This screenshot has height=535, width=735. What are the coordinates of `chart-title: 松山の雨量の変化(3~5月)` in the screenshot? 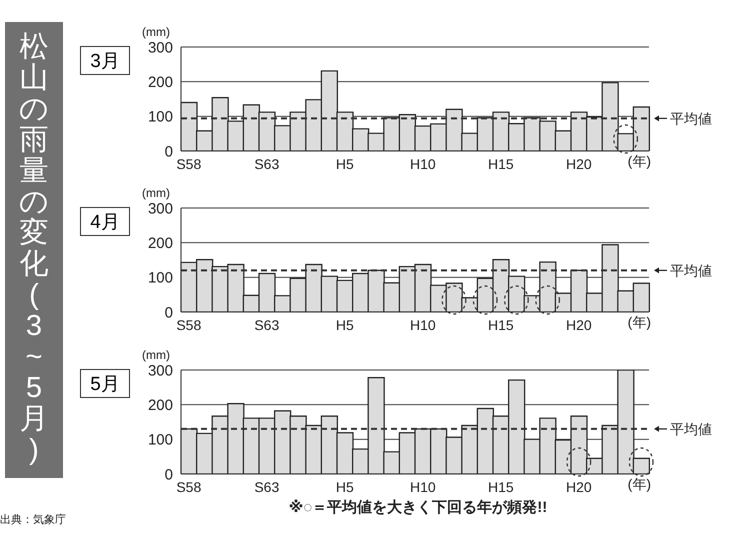 It's located at (34, 248).